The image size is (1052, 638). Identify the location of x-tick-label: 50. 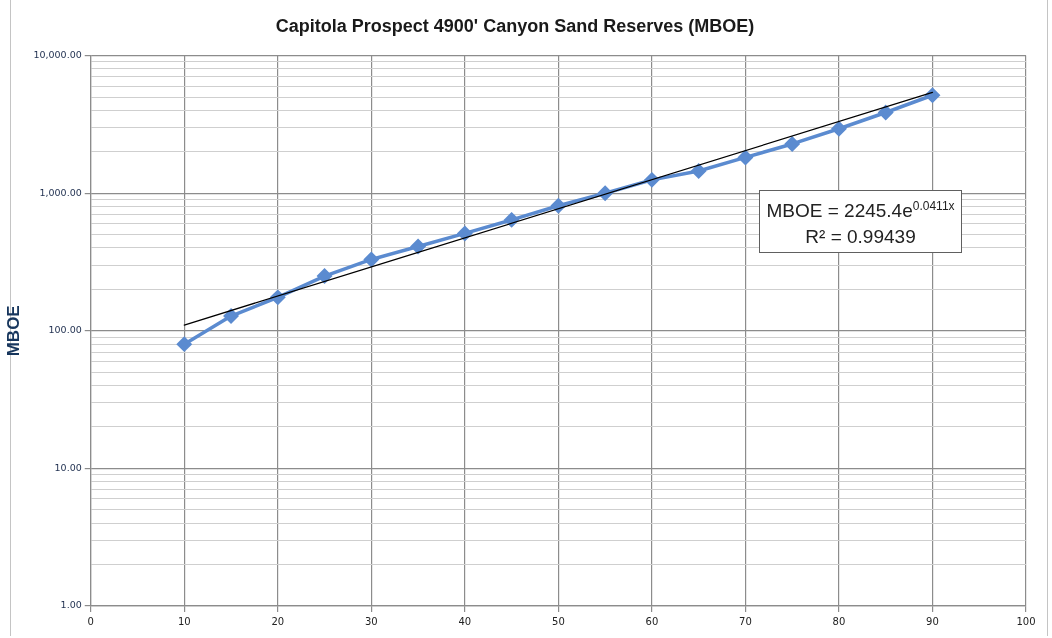
(558, 621).